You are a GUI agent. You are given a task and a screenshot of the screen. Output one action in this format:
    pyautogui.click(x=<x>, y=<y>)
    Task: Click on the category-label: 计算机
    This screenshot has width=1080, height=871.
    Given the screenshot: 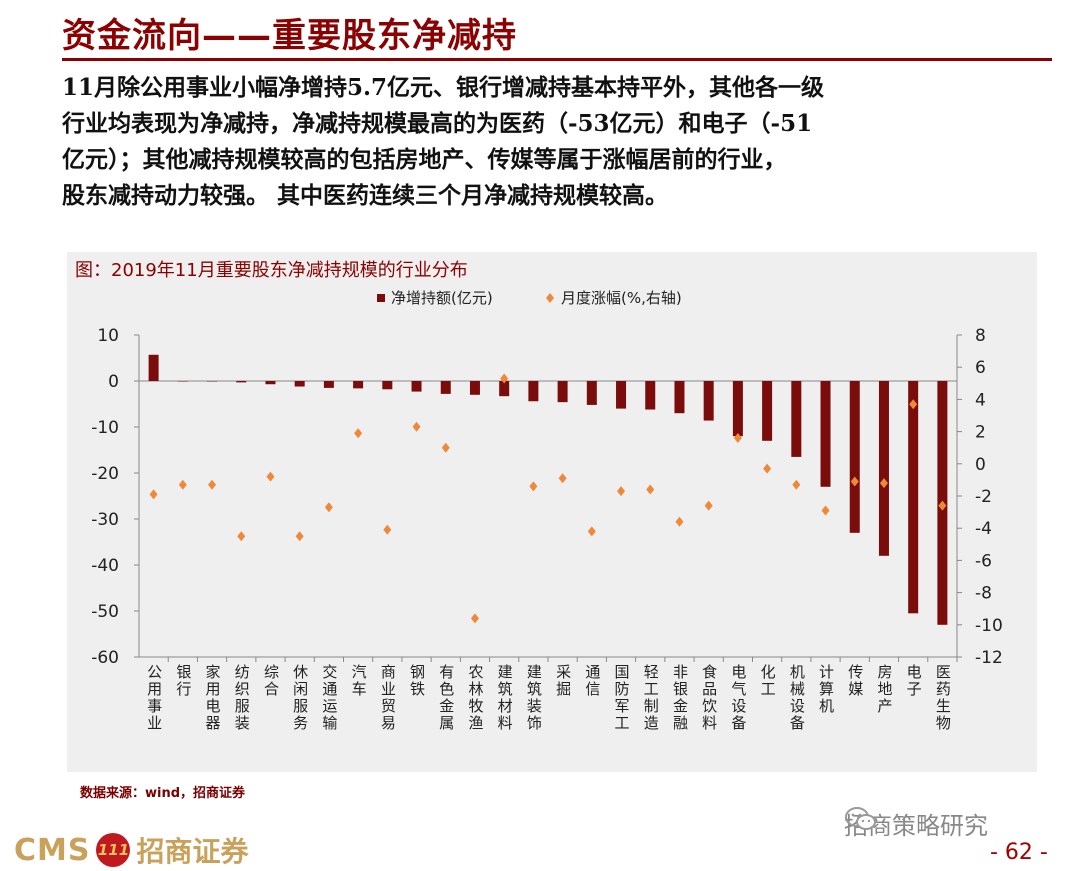 What is the action you would take?
    pyautogui.click(x=826, y=689)
    